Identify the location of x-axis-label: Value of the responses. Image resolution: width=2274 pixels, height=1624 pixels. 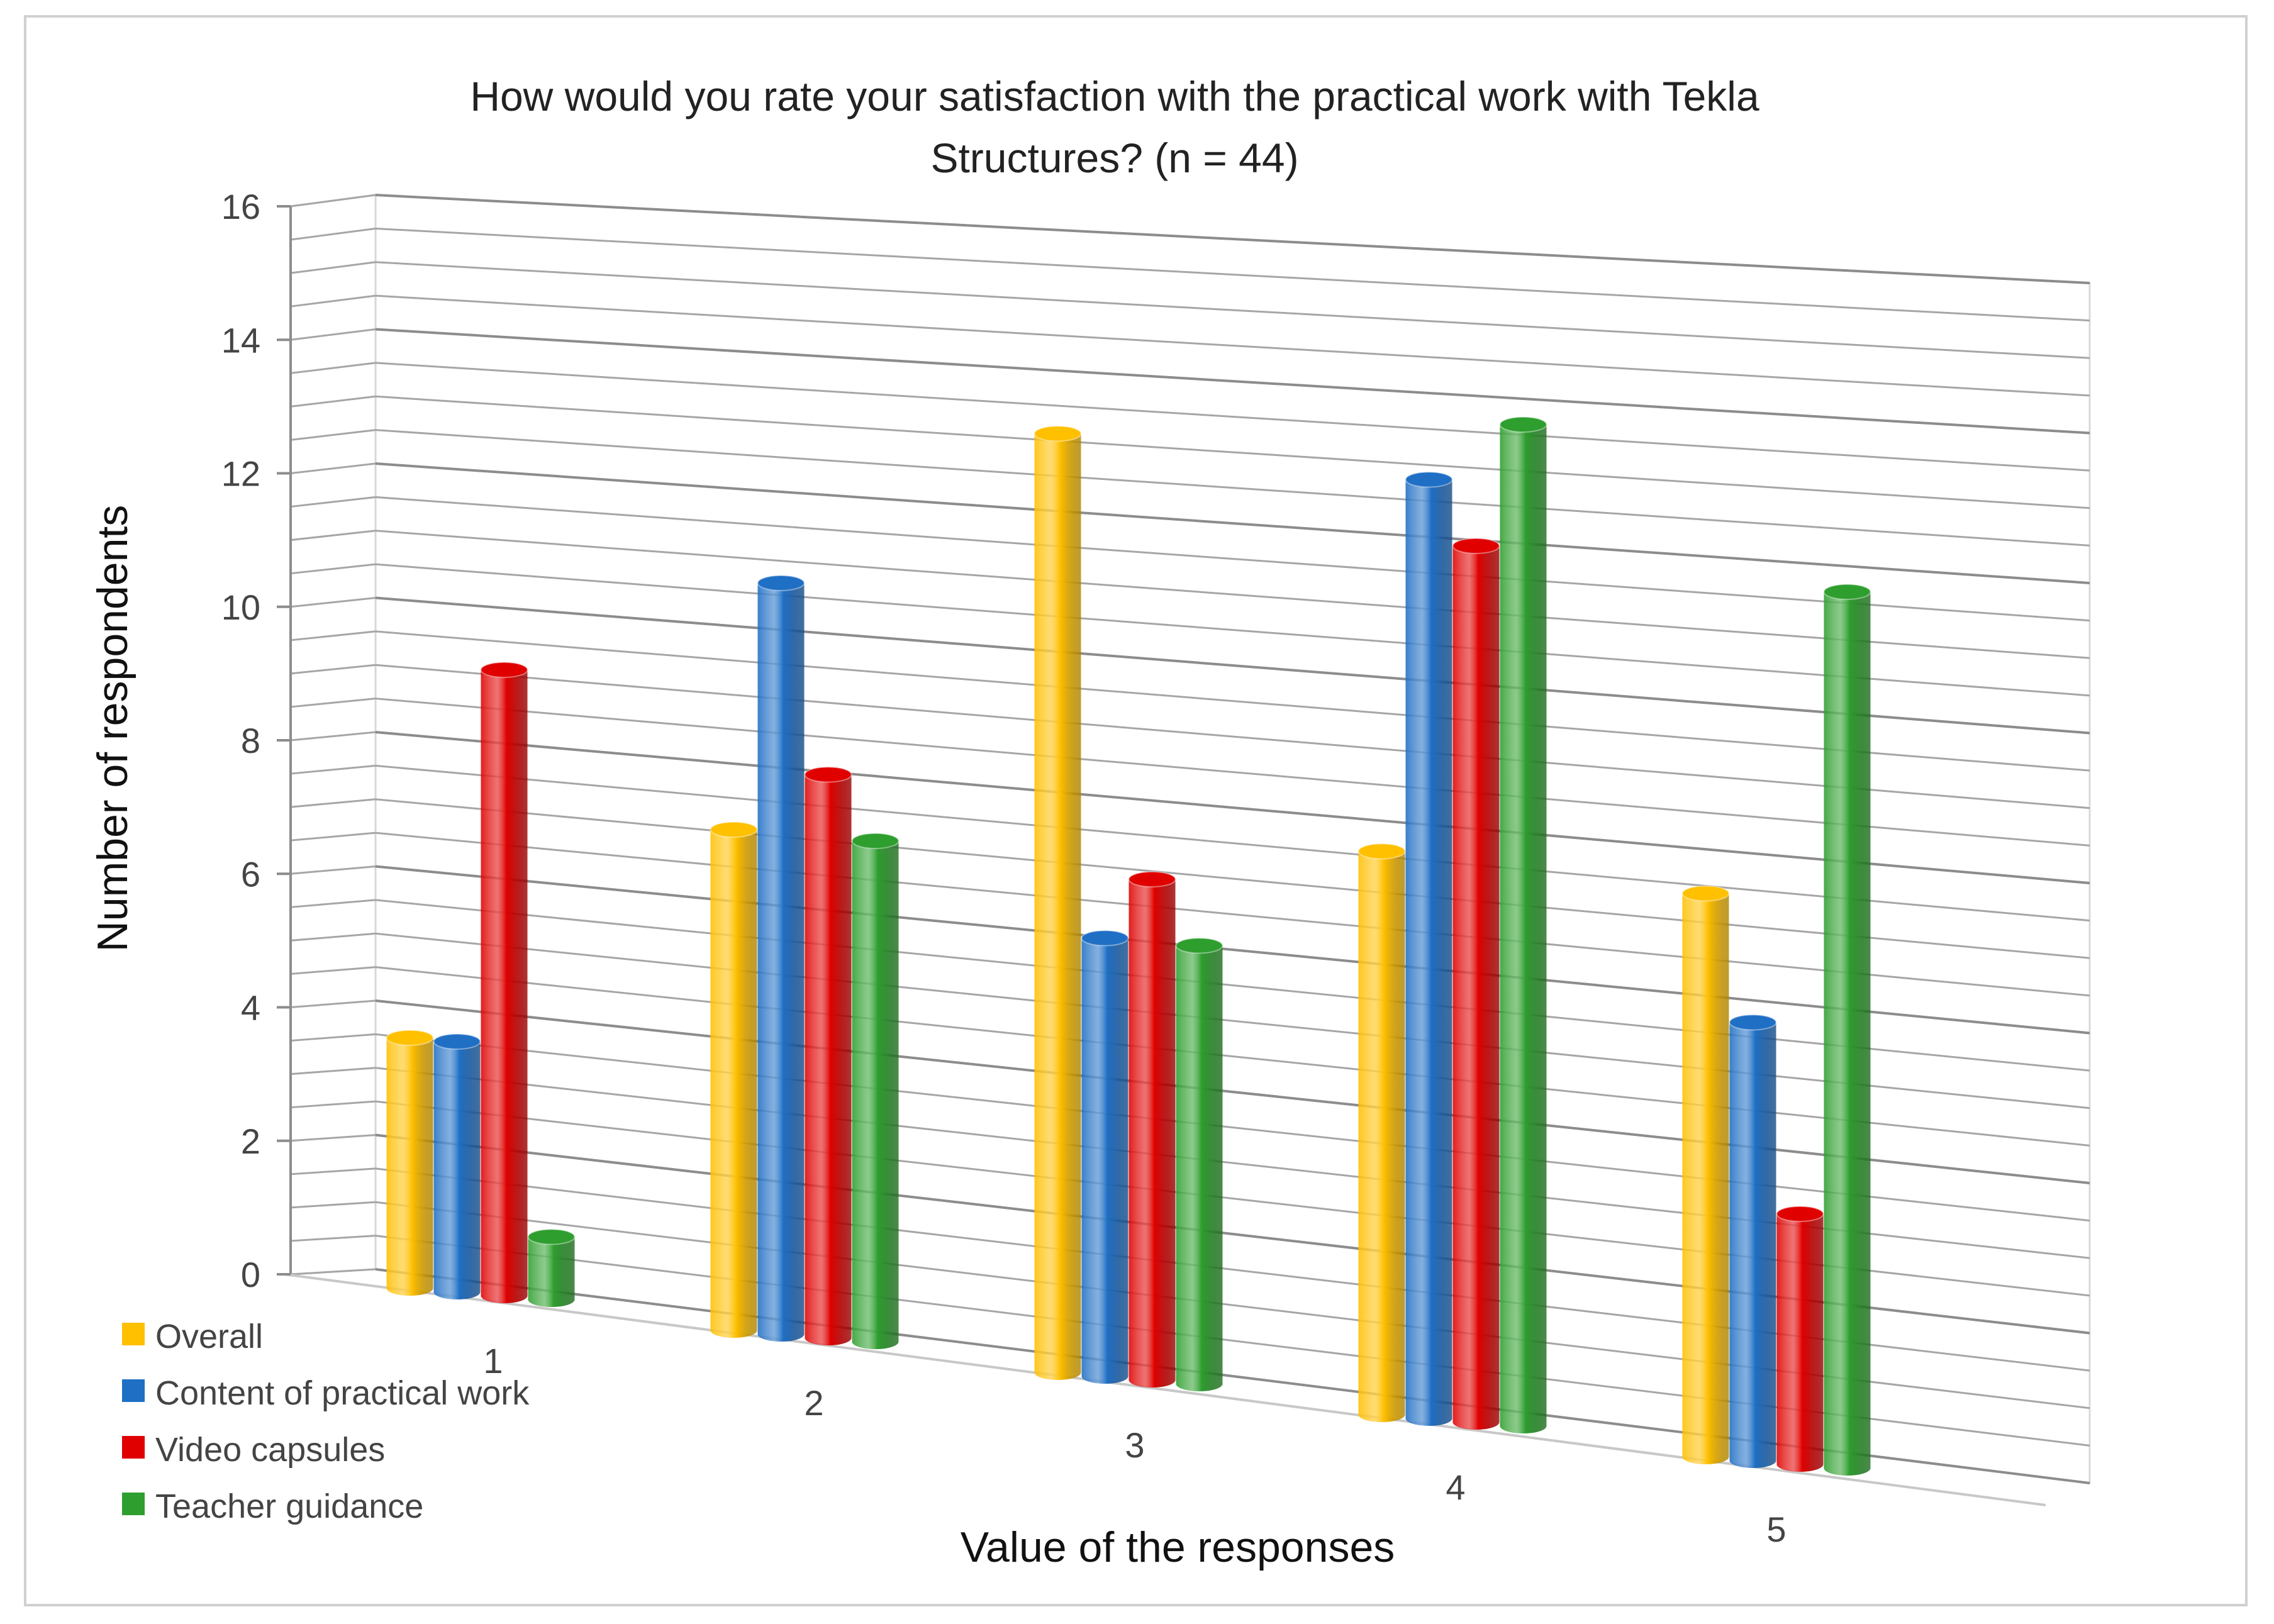
(1178, 1547).